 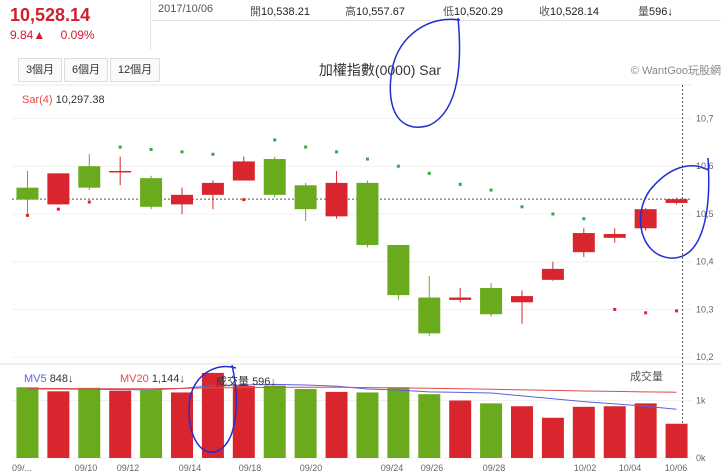 What do you see at coordinates (585, 468) in the screenshot?
I see `x-axis-tick-label: 10/02` at bounding box center [585, 468].